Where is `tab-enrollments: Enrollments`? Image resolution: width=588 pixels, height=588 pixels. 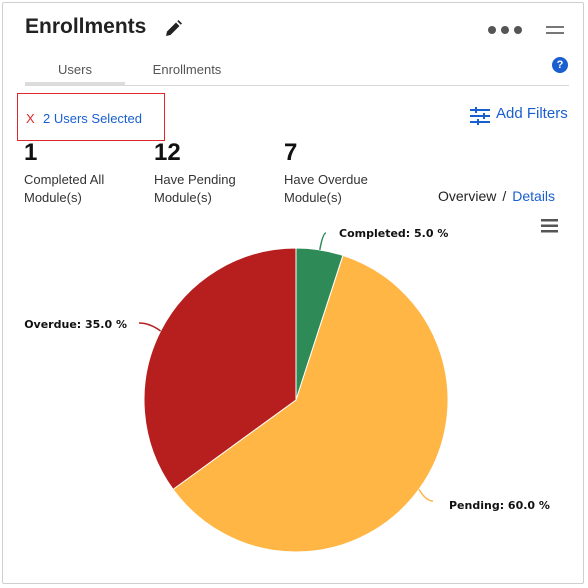 tab-enrollments: Enrollments is located at coordinates (187, 69).